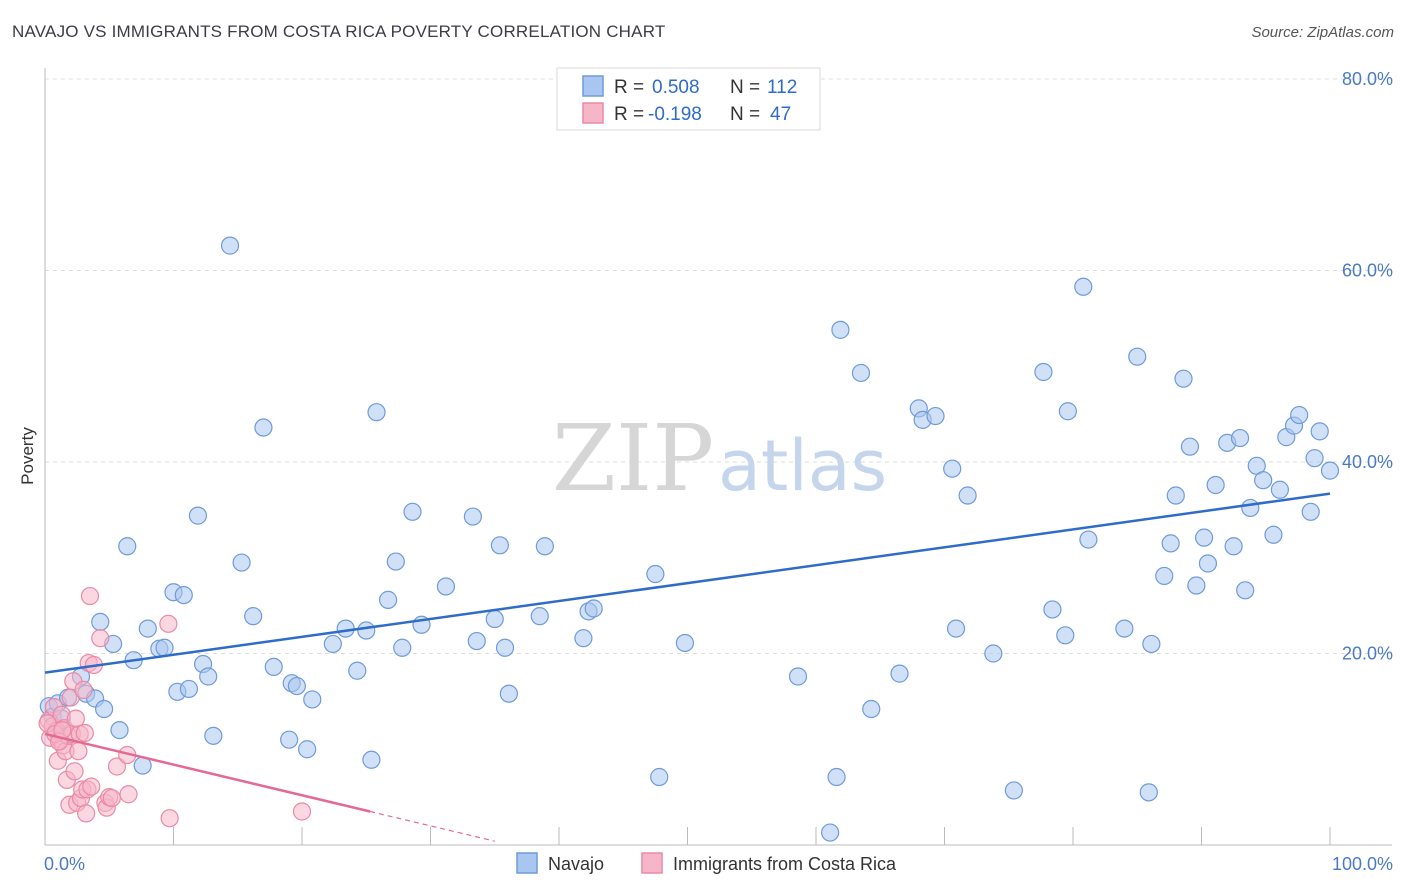 The height and width of the screenshot is (892, 1406). I want to click on legend-n-value: 47, so click(780, 114).